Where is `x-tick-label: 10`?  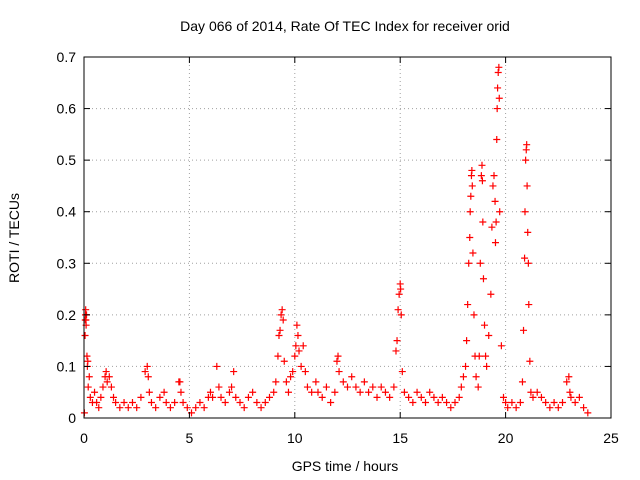
x-tick-label: 10 is located at coordinates (295, 438).